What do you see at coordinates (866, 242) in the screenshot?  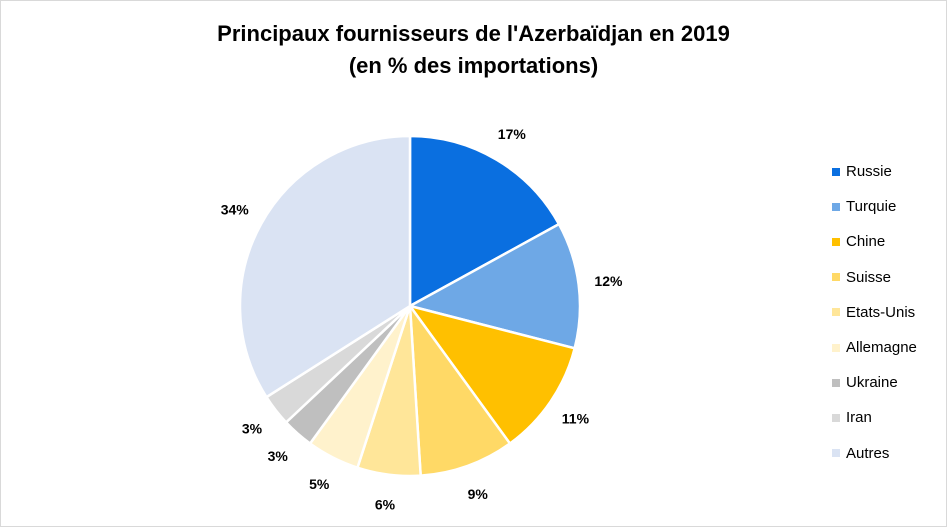 I see `legend-label: Chine` at bounding box center [866, 242].